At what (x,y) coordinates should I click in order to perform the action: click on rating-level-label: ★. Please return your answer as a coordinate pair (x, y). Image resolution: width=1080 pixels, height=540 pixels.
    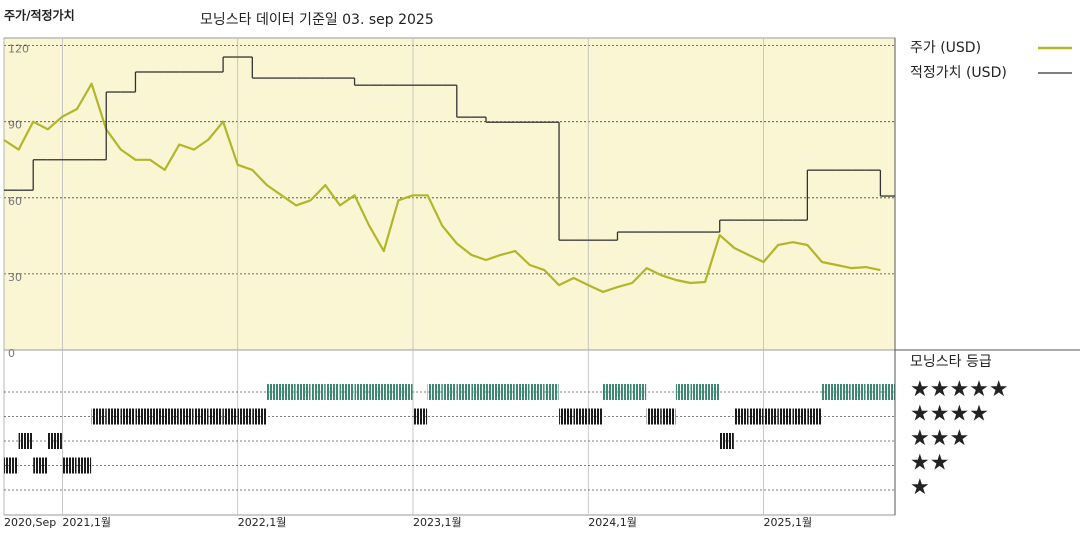
    Looking at the image, I should click on (920, 487).